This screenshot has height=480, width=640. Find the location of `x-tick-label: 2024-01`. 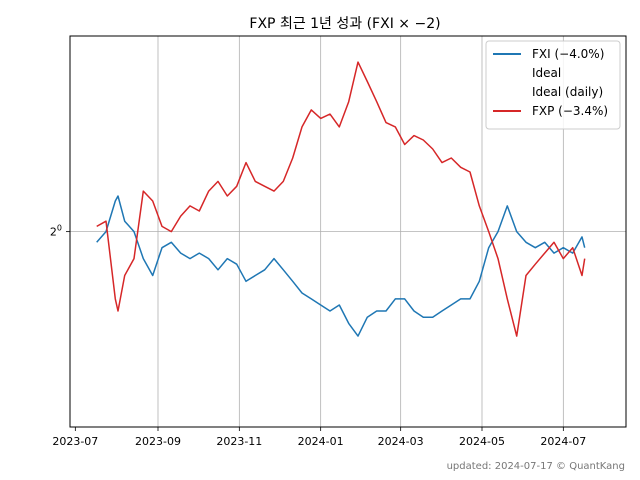

x-tick-label: 2024-01 is located at coordinates (321, 441).